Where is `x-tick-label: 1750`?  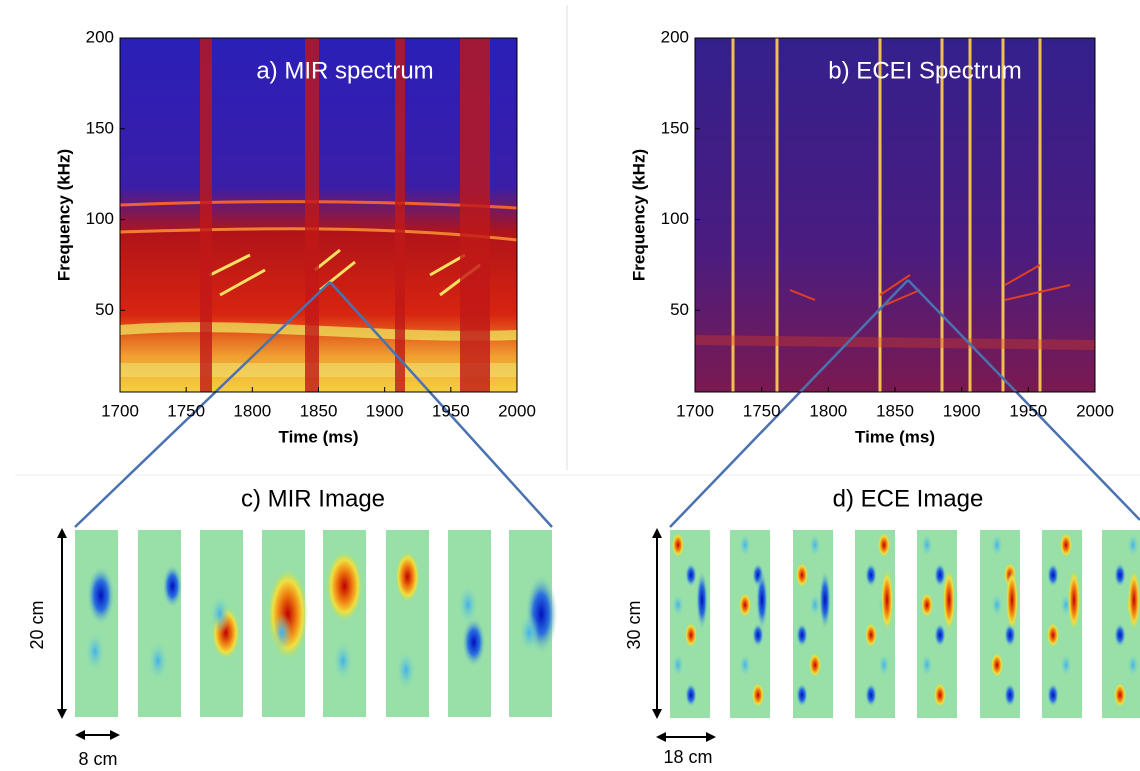 x-tick-label: 1750 is located at coordinates (186, 410).